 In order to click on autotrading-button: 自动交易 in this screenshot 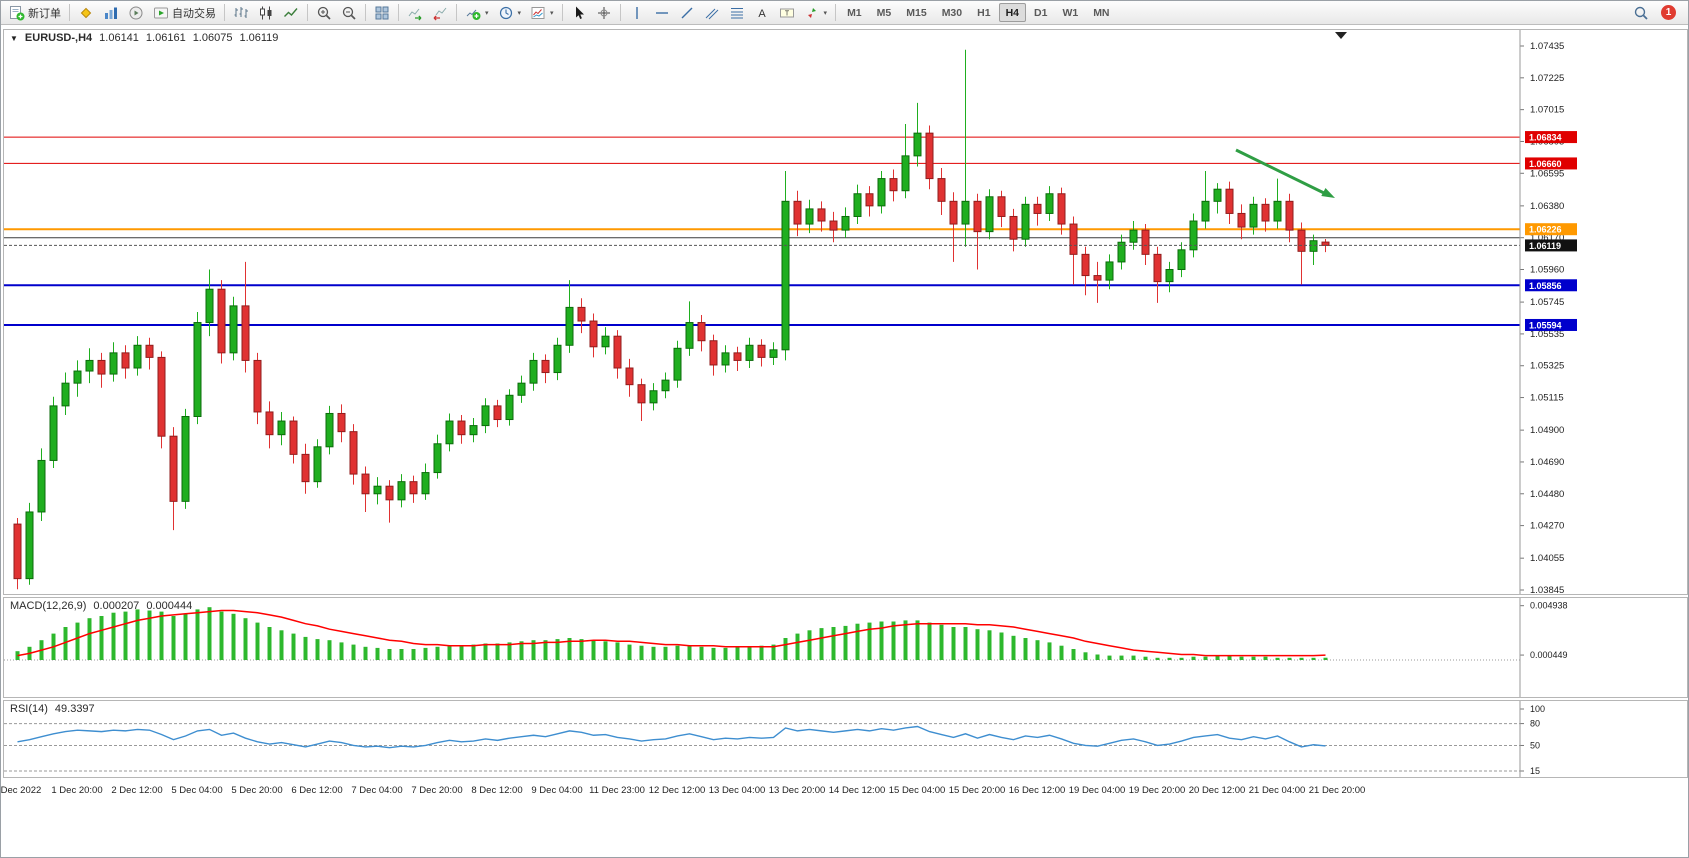, I will do `click(184, 13)`.